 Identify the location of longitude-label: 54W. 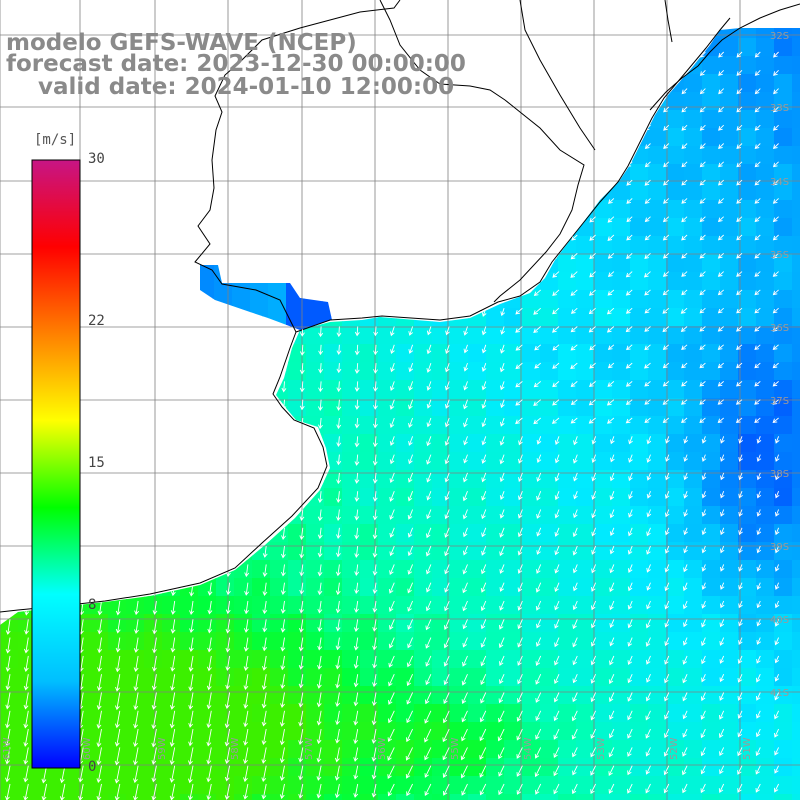
(528, 748).